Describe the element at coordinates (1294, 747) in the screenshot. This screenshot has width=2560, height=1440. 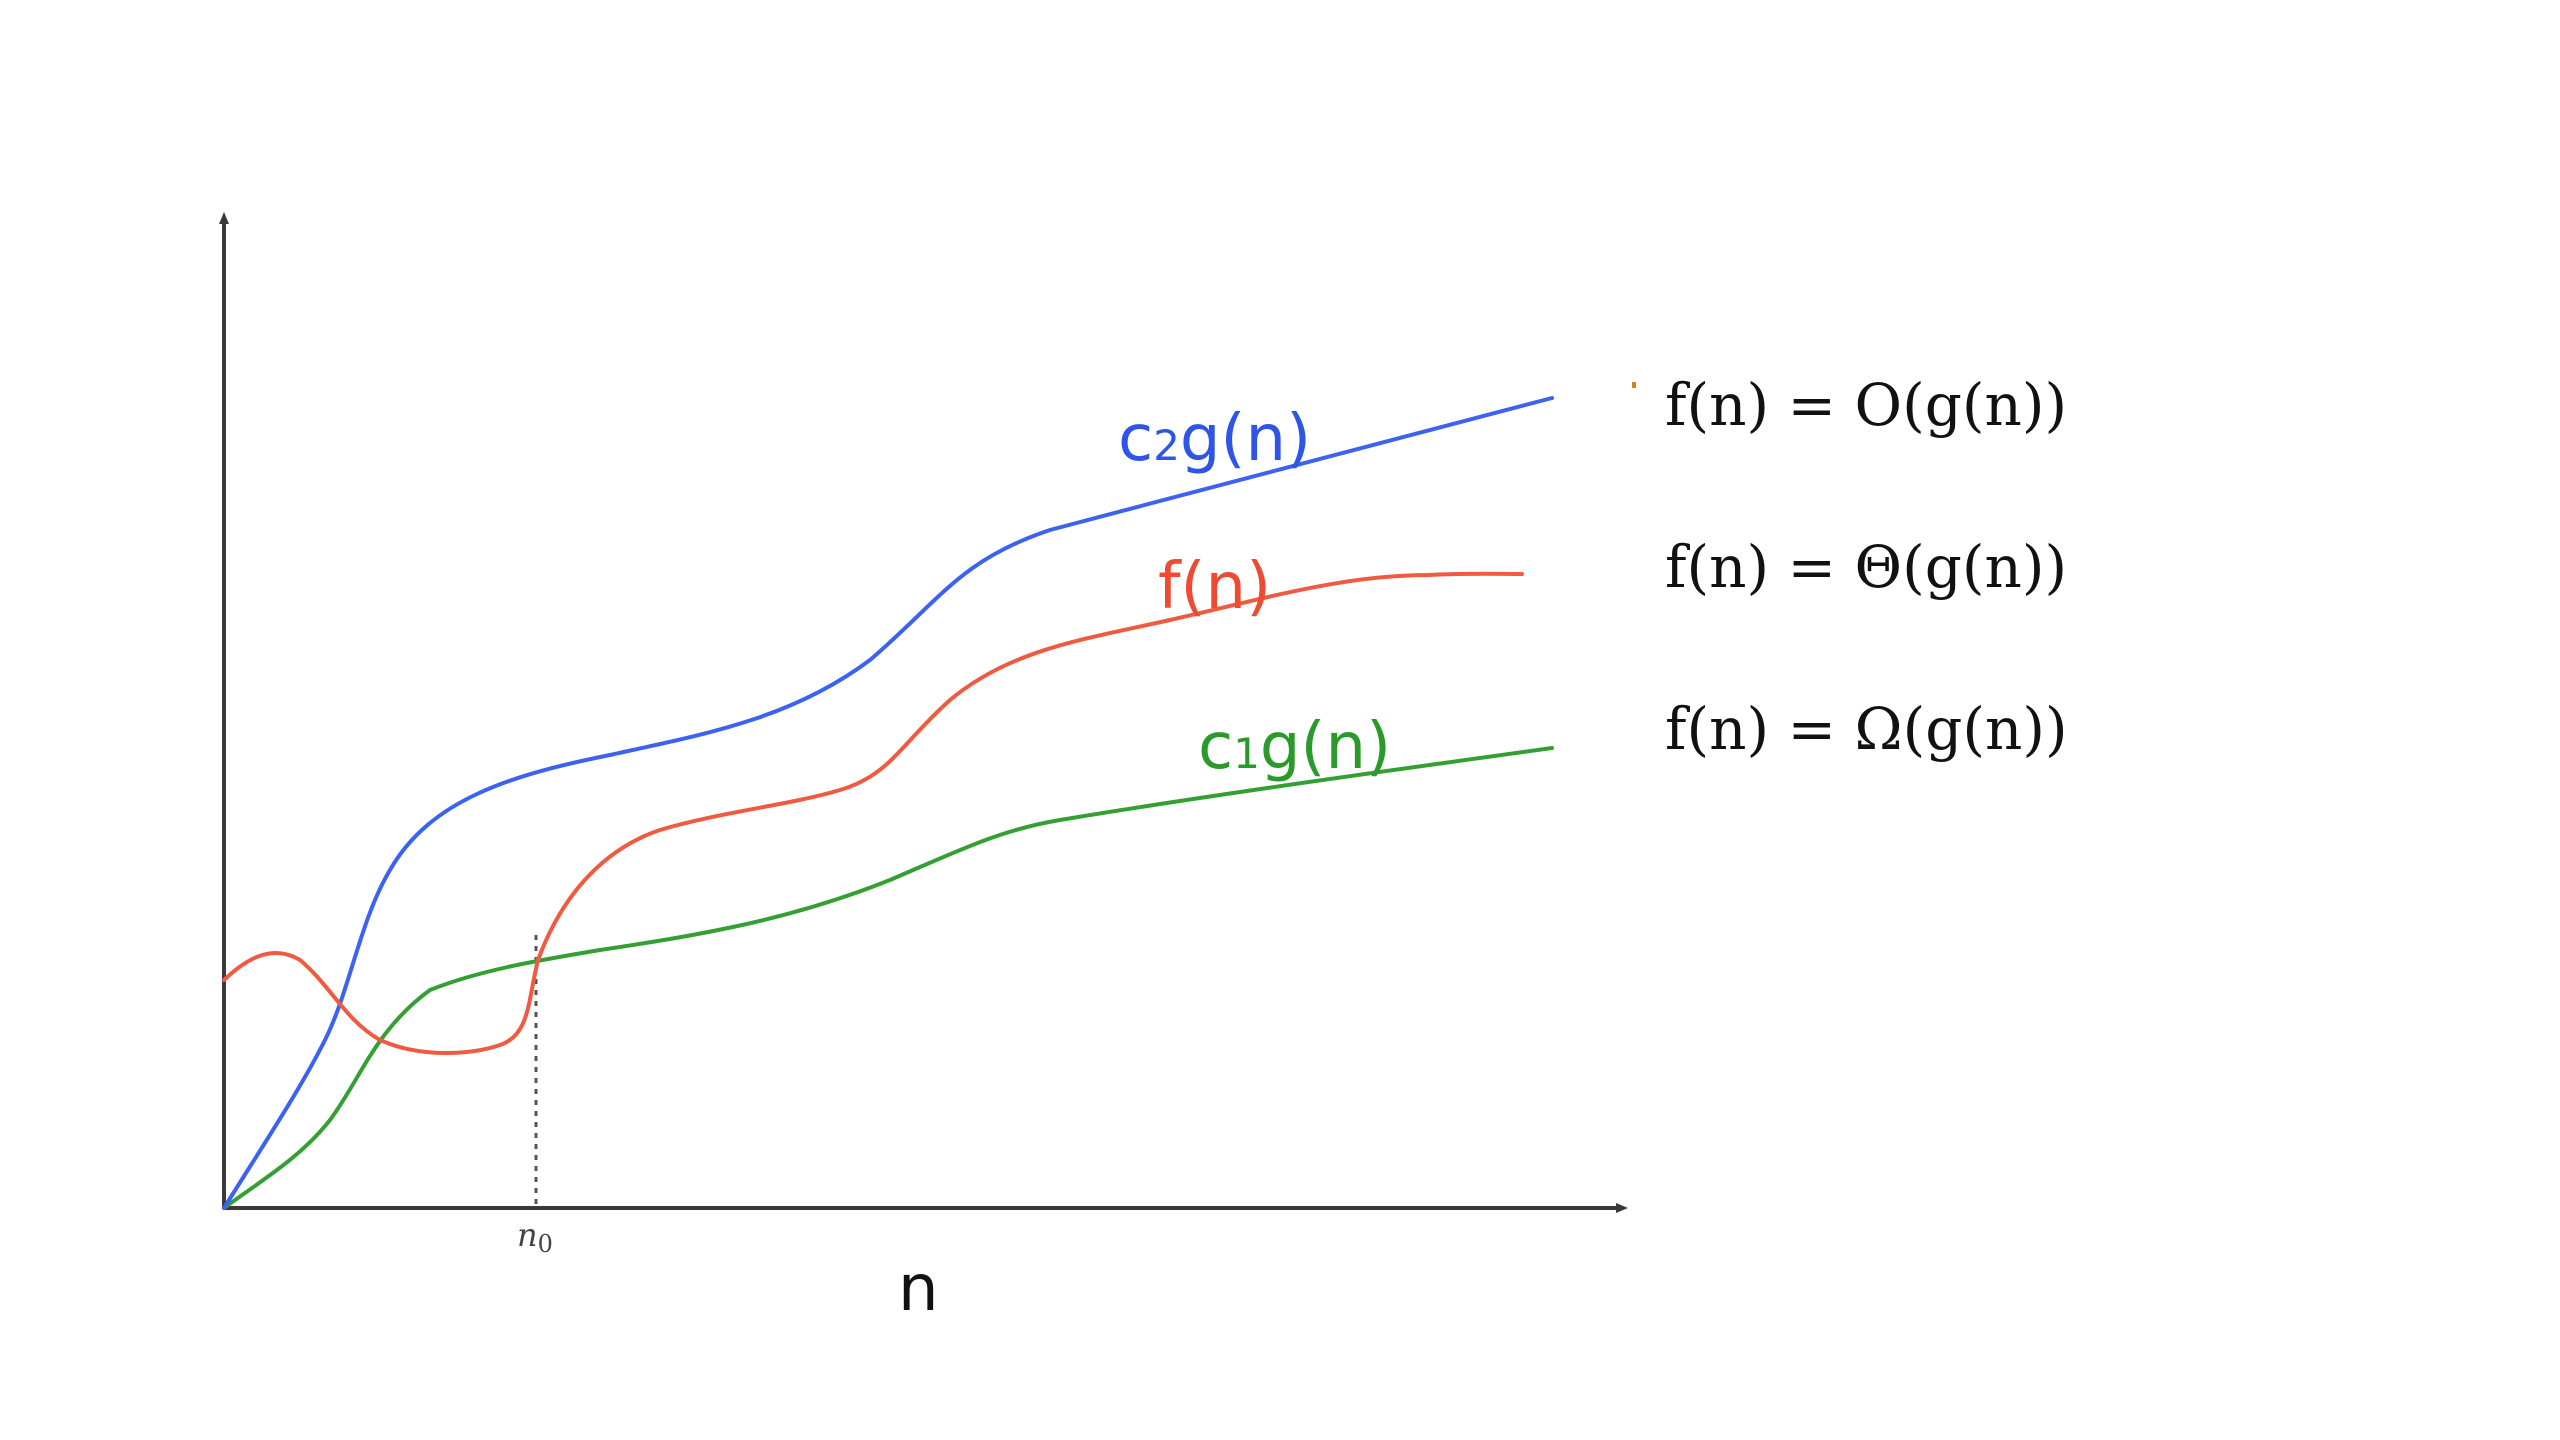
I see `c1g-label: c1g(n)` at that location.